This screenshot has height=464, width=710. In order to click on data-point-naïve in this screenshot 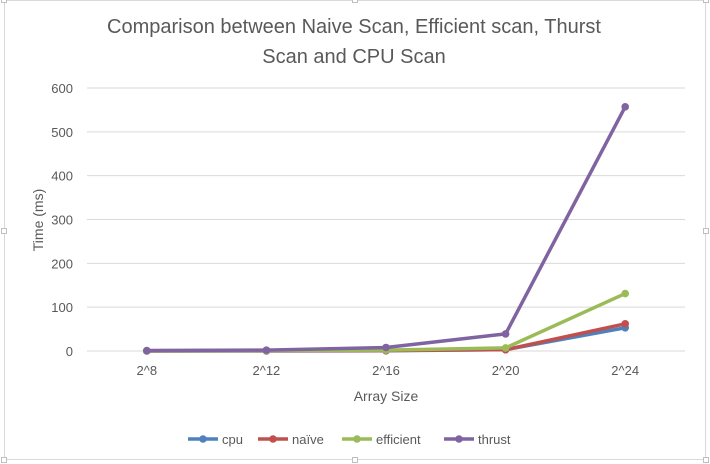, I will do `click(625, 324)`.